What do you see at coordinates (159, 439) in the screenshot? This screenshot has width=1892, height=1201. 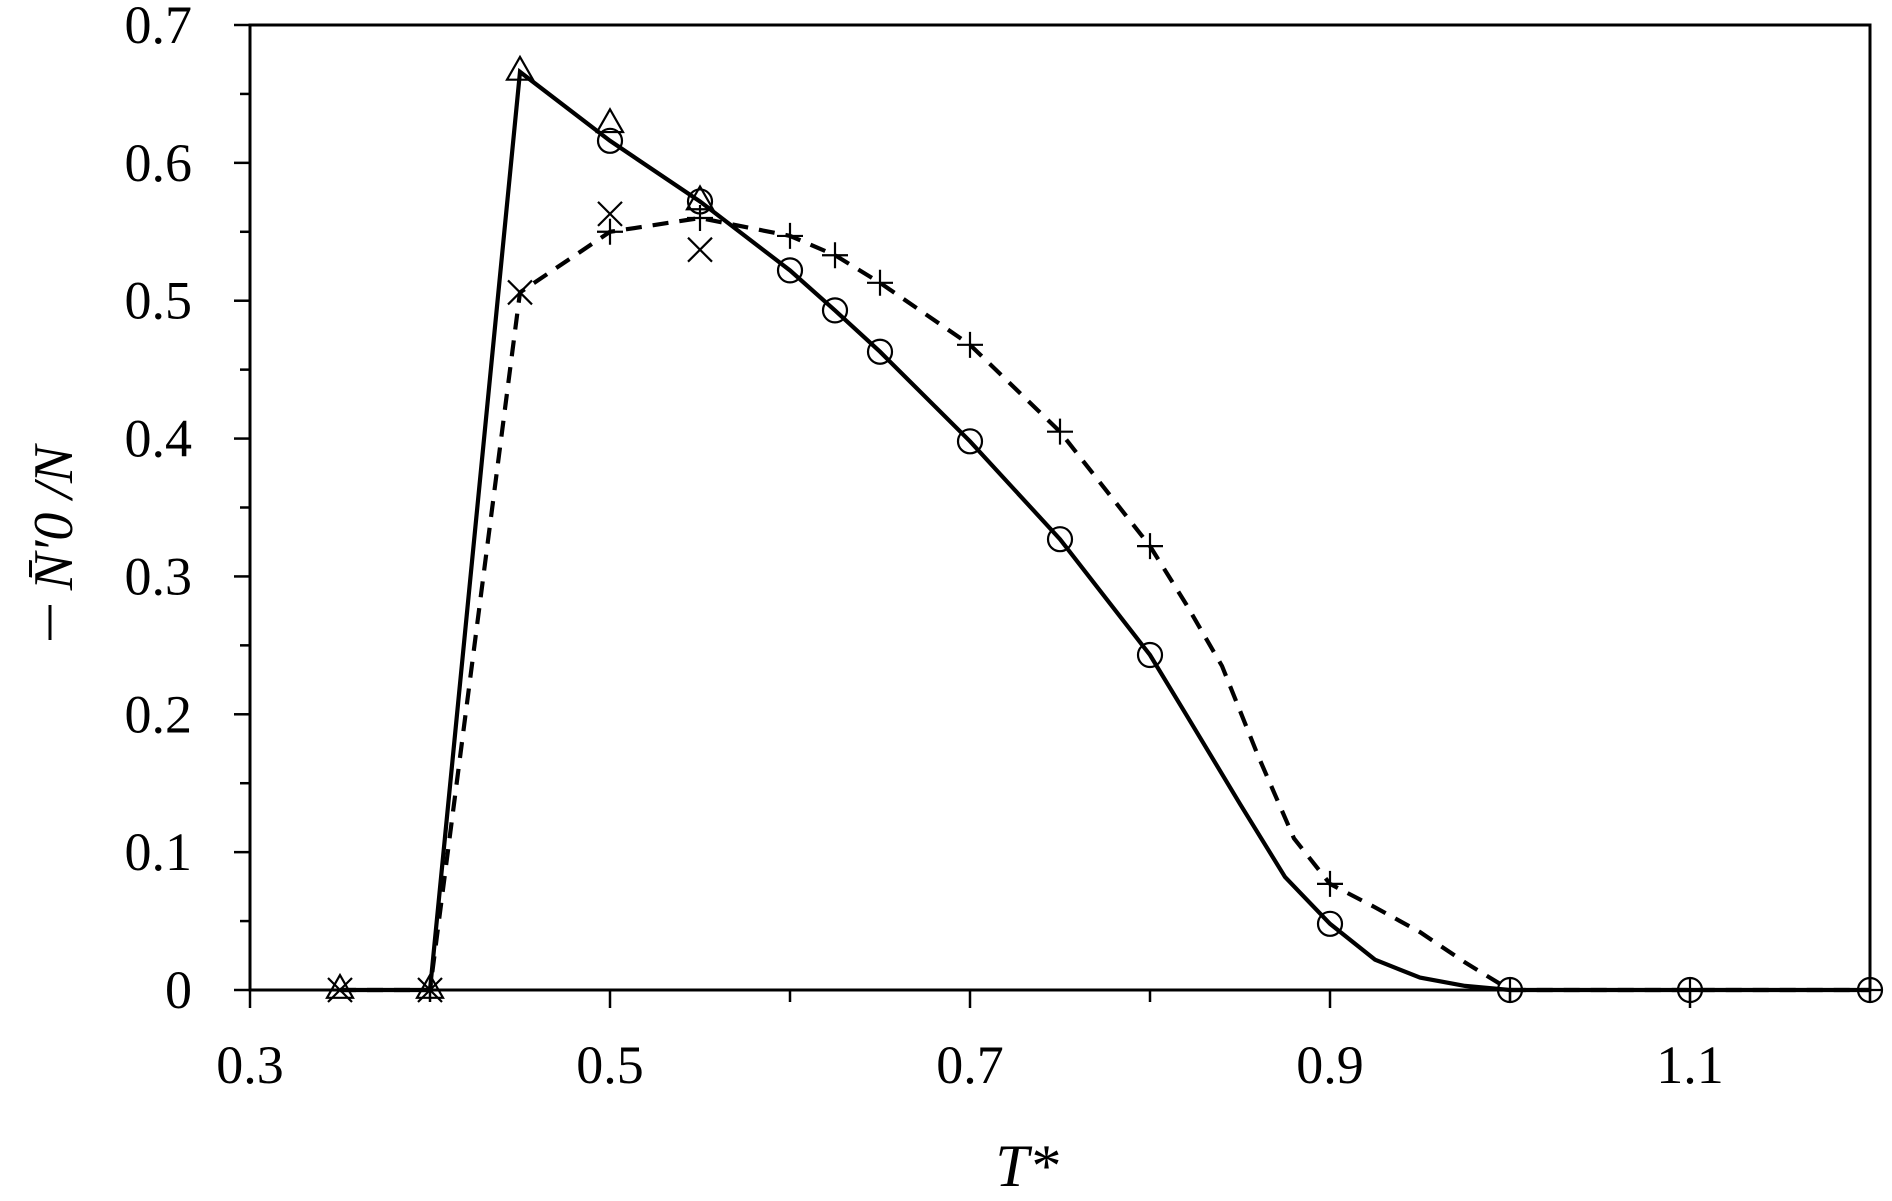 I see `y-tick-label: 0.4` at bounding box center [159, 439].